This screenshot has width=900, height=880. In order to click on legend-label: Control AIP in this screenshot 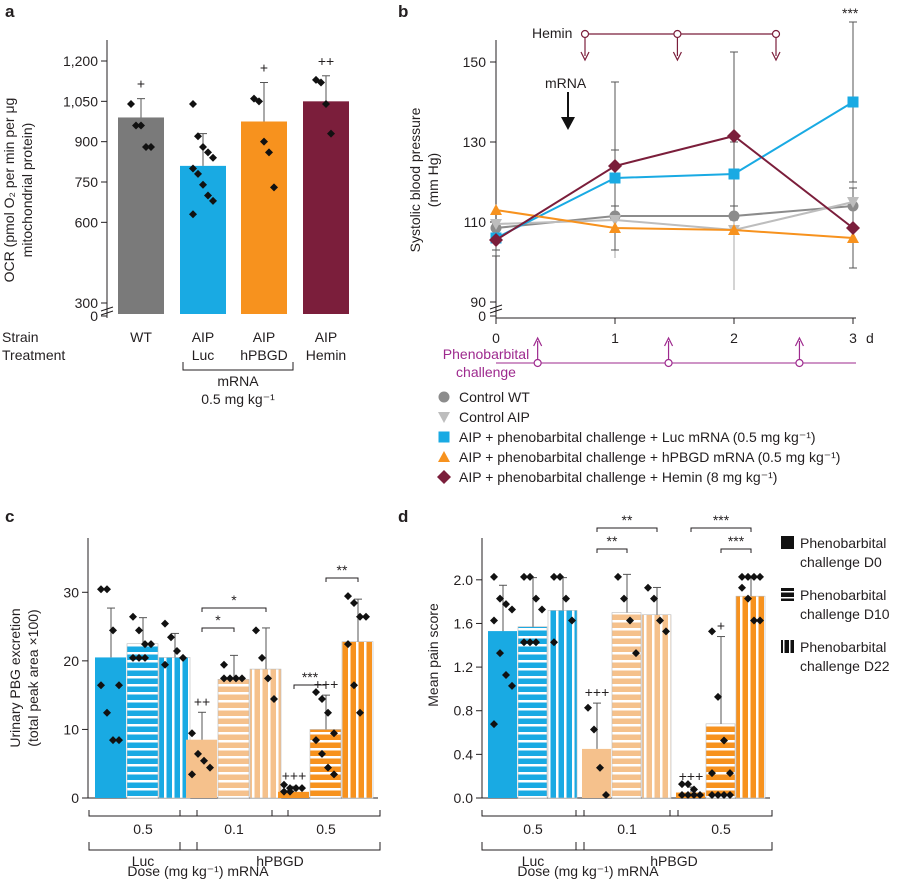, I will do `click(494, 417)`.